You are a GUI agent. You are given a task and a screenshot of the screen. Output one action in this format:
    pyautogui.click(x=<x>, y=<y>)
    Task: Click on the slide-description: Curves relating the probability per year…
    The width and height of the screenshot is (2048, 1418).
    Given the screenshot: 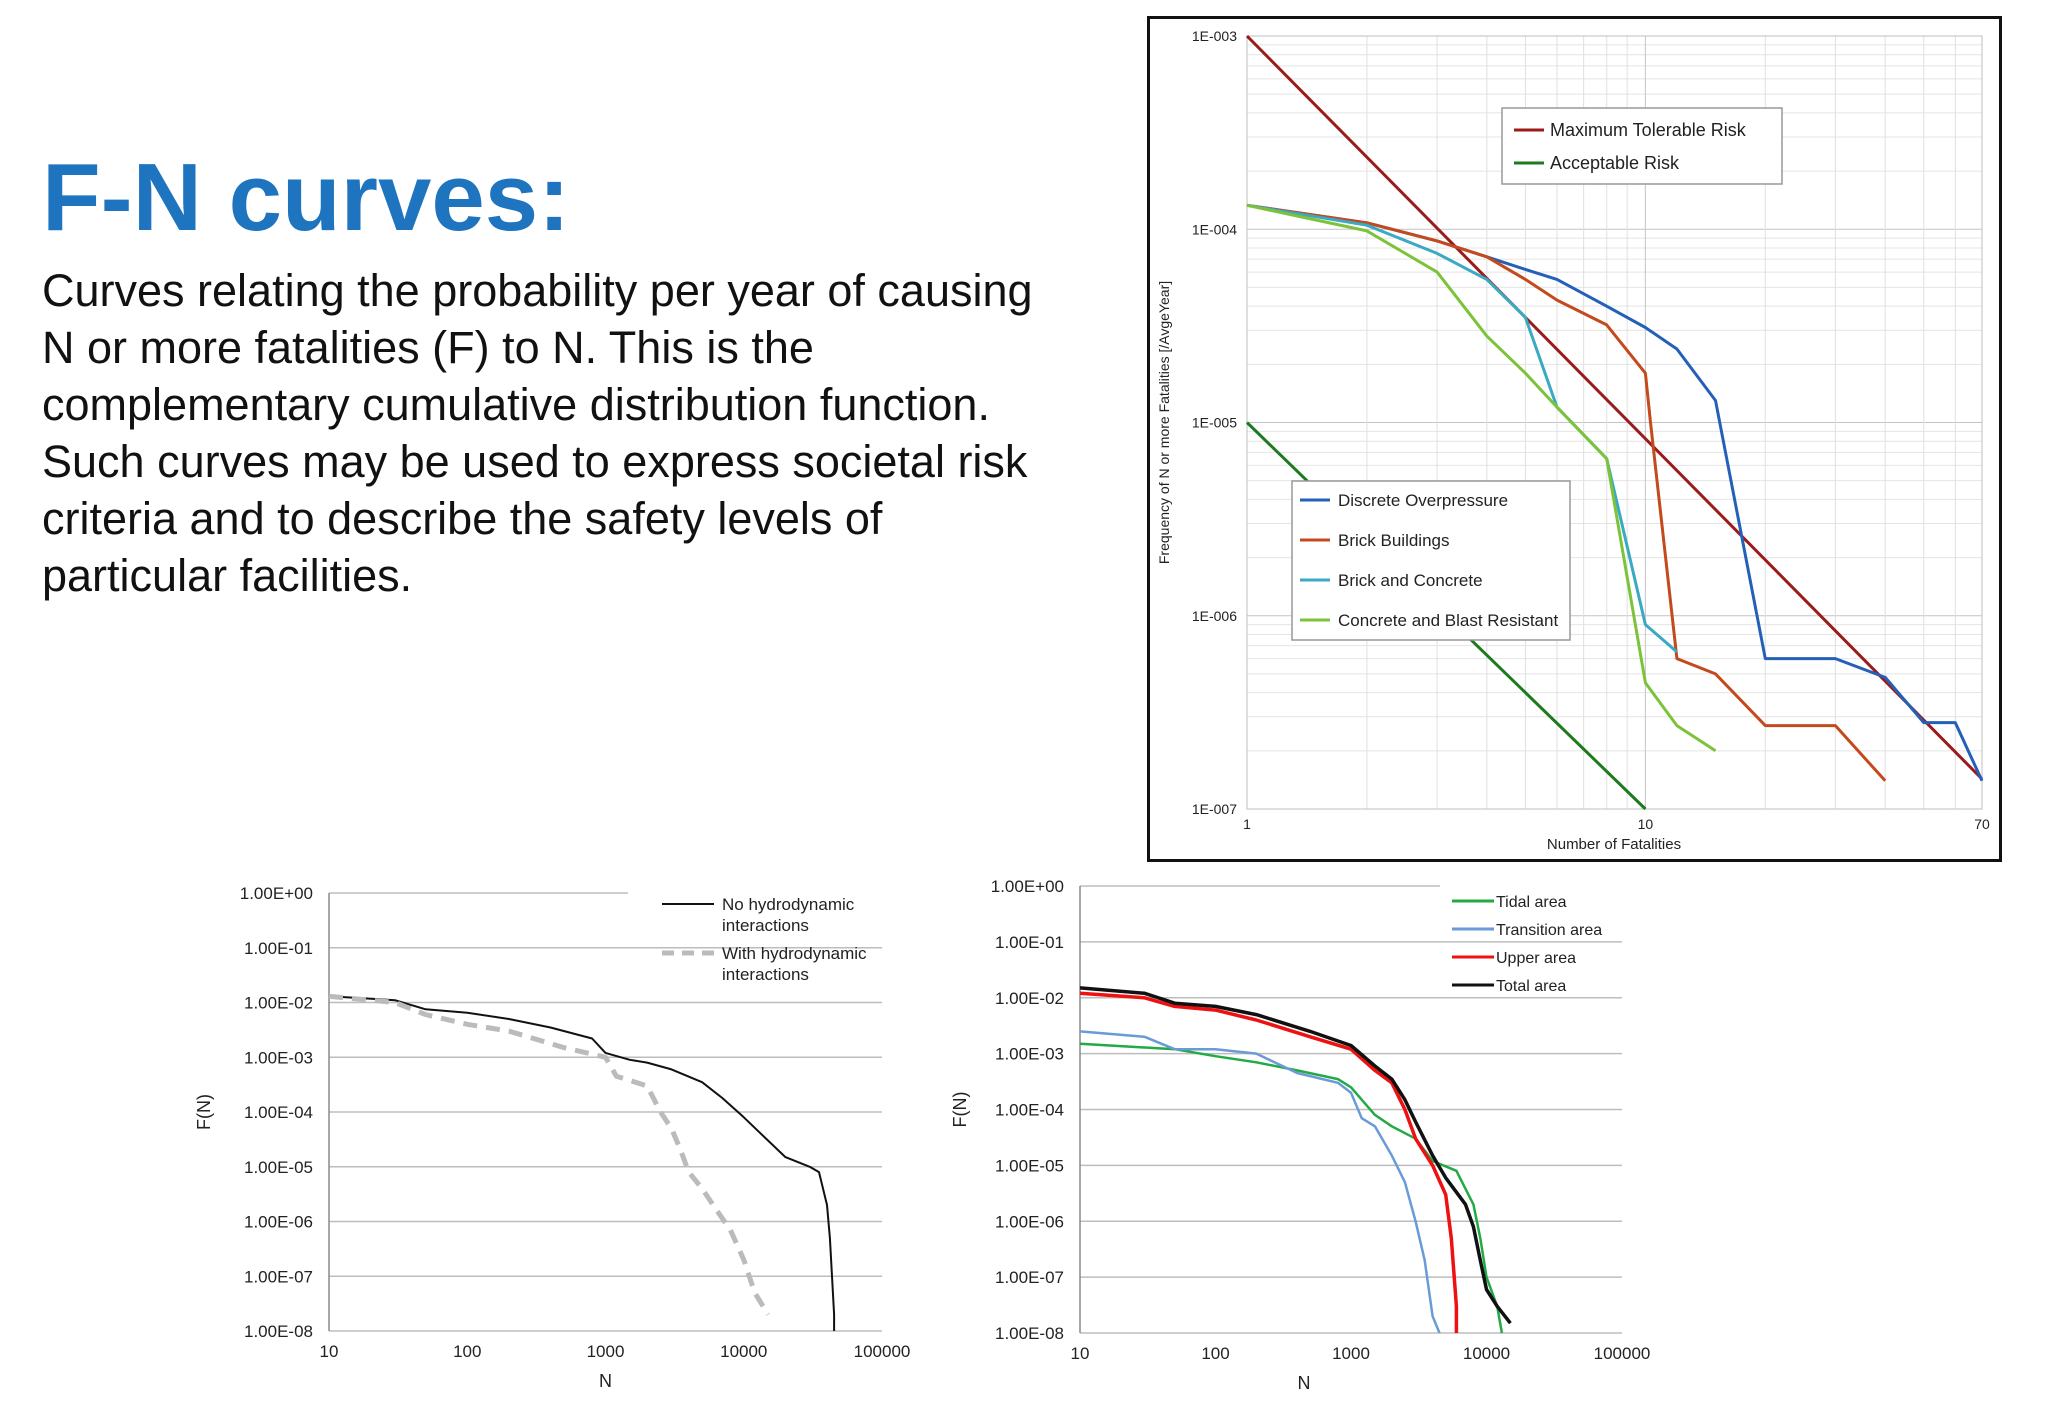 What is the action you would take?
    pyautogui.click(x=582, y=433)
    